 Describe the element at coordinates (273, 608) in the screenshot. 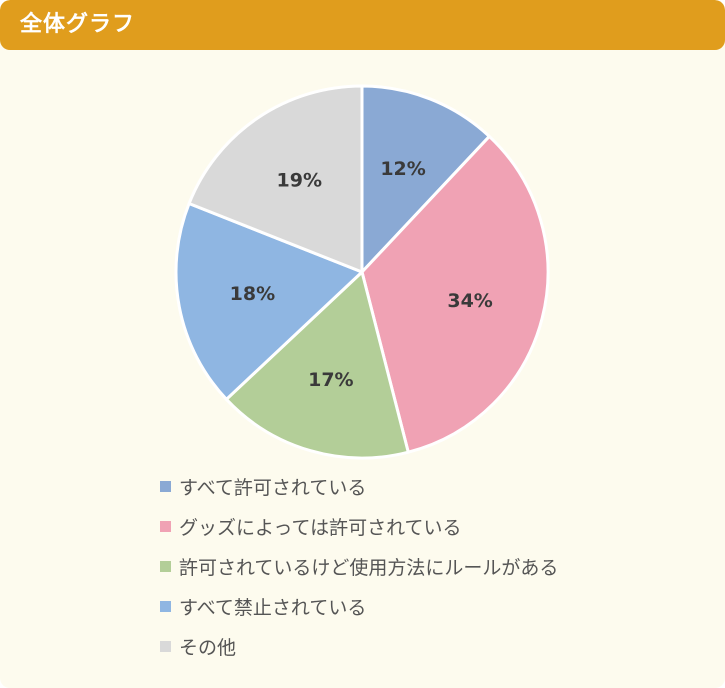

I see `legend-label: すべて禁止されている` at that location.